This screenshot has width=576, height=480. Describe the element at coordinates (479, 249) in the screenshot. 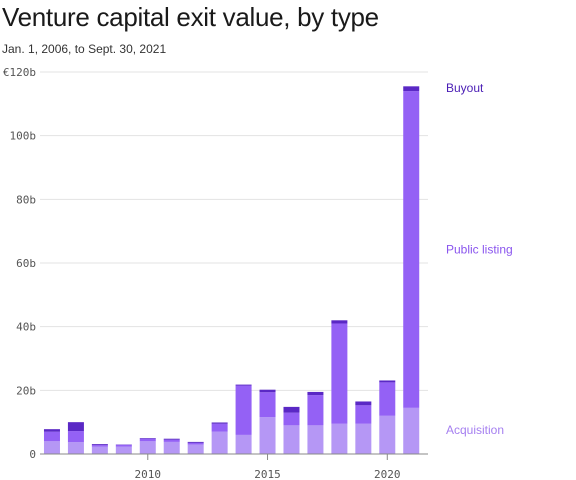

I see `series-label-public-listing: Public listing` at that location.